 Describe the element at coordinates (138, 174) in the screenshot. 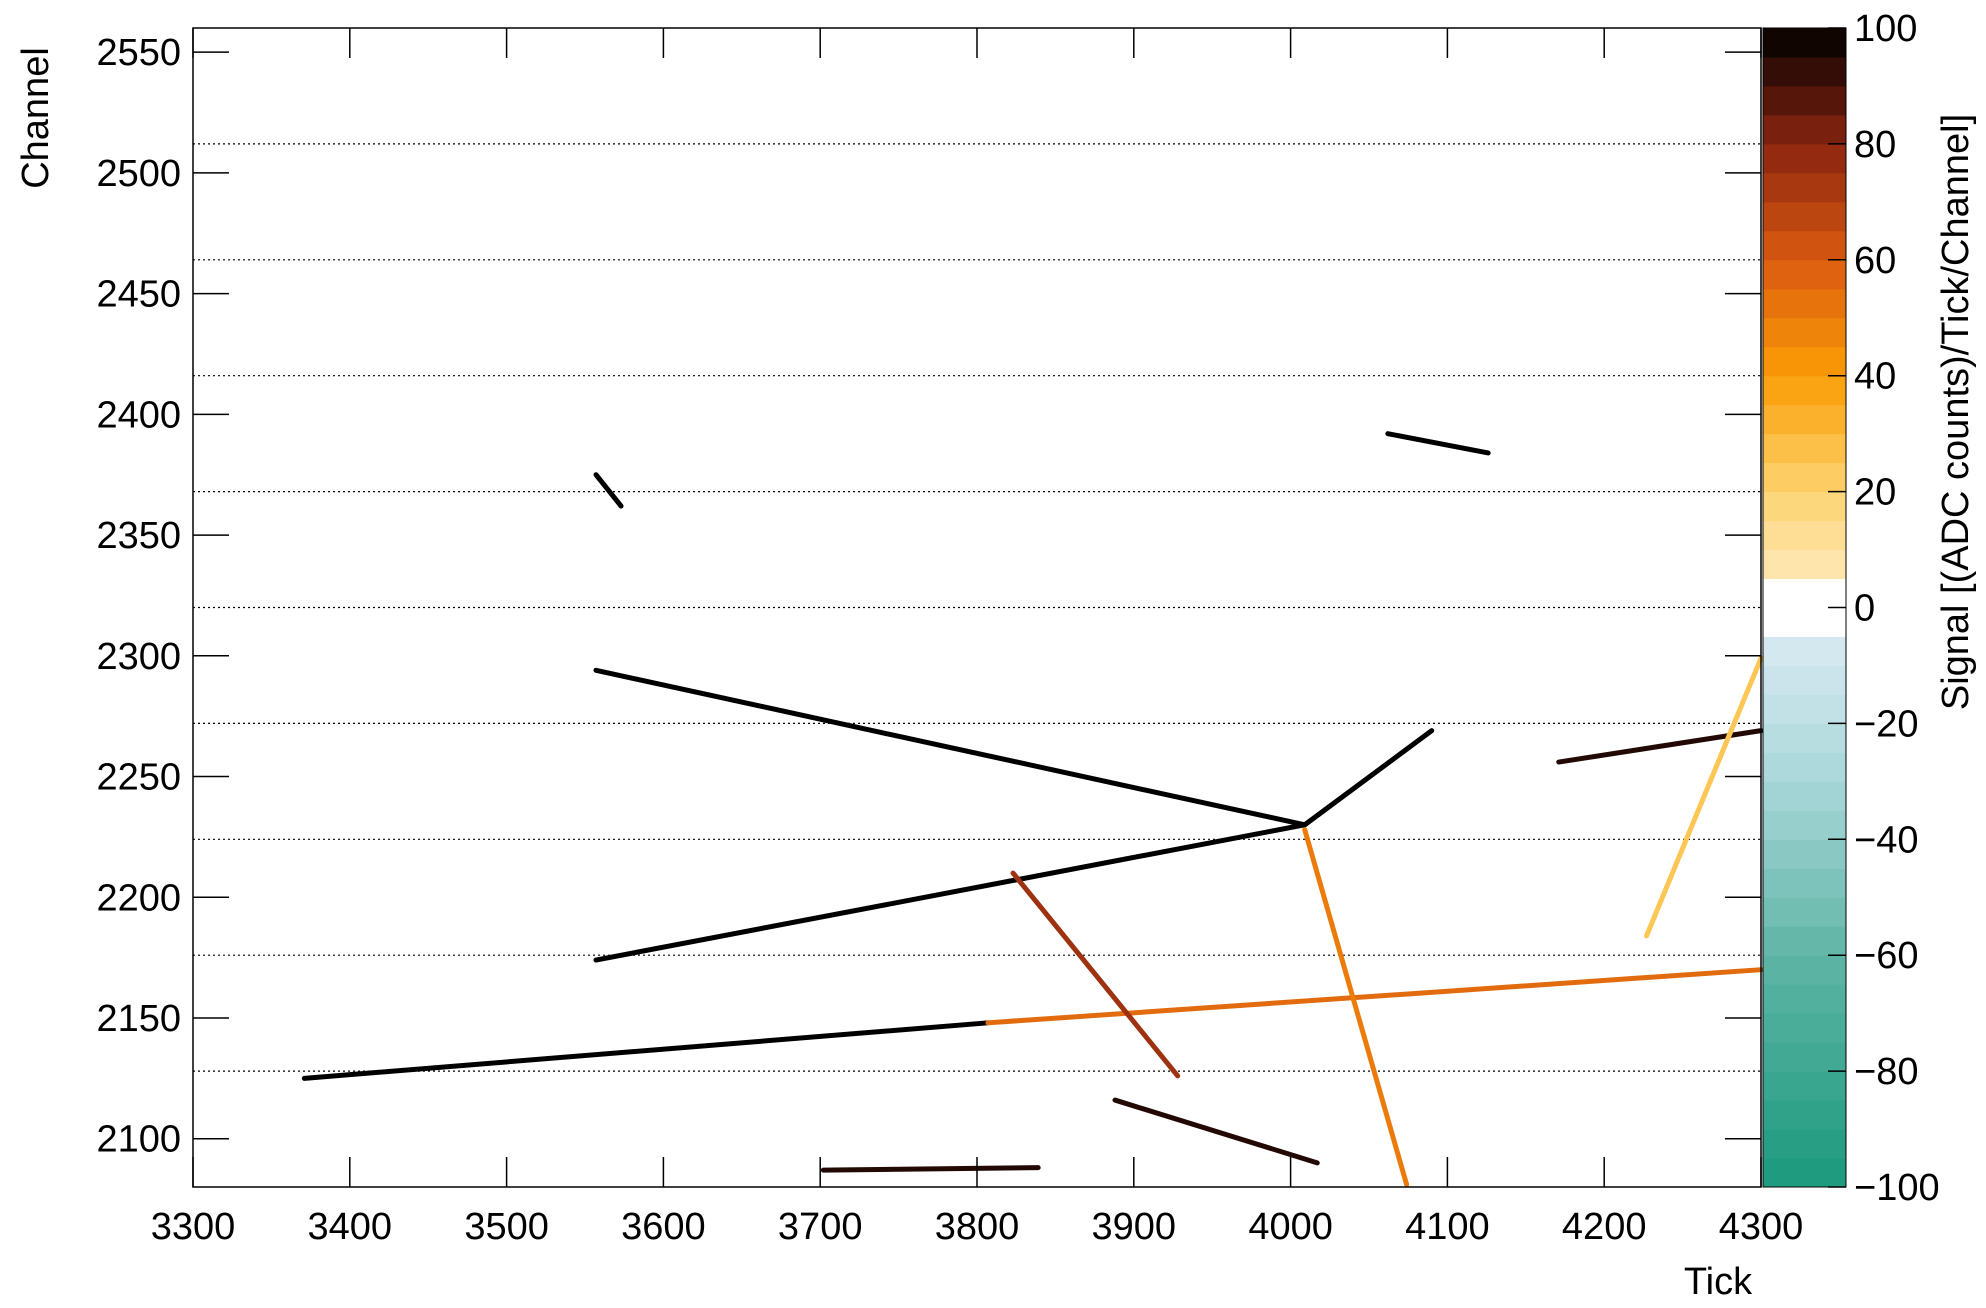

I see `y-tick-label: 2500` at that location.